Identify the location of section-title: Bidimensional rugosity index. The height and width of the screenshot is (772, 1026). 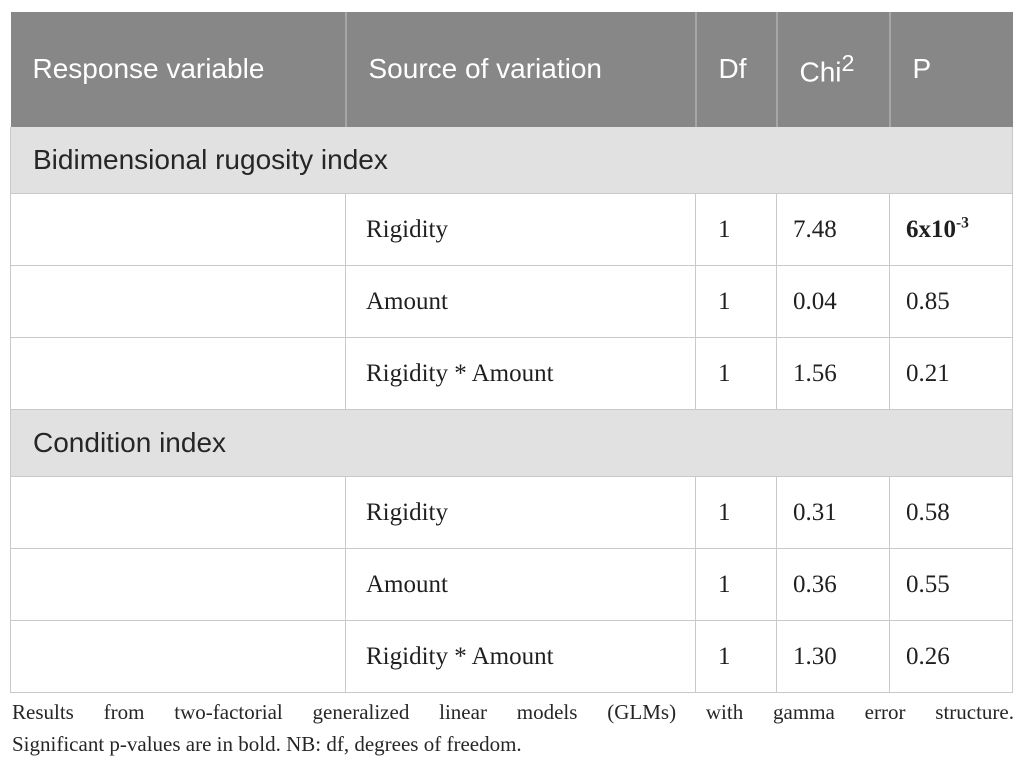
(511, 160).